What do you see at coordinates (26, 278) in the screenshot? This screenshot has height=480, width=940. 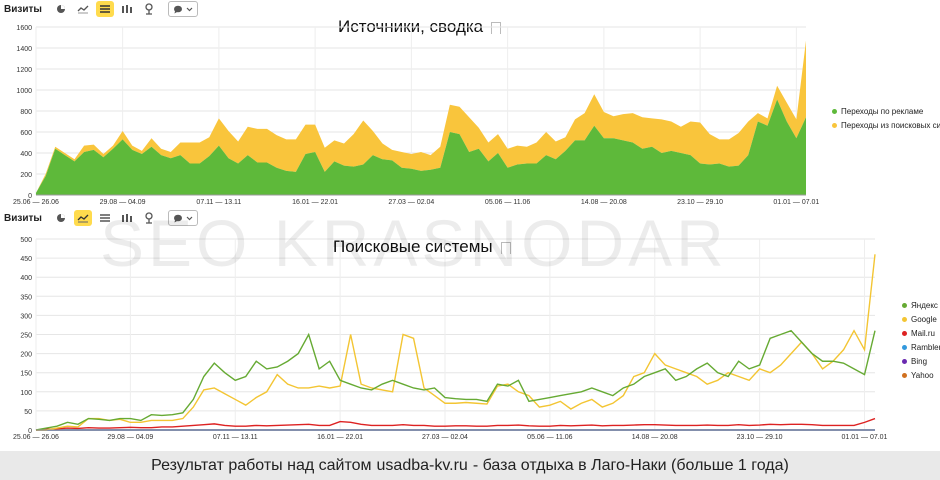 I see `y-tick-label: 400` at bounding box center [26, 278].